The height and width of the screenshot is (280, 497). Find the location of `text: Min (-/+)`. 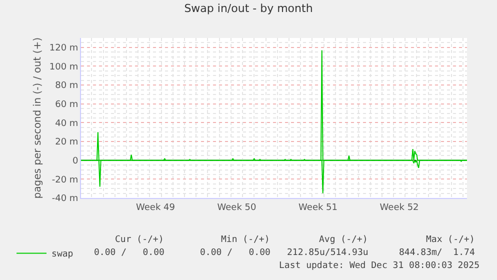

text: Min (-/+) is located at coordinates (245, 240).